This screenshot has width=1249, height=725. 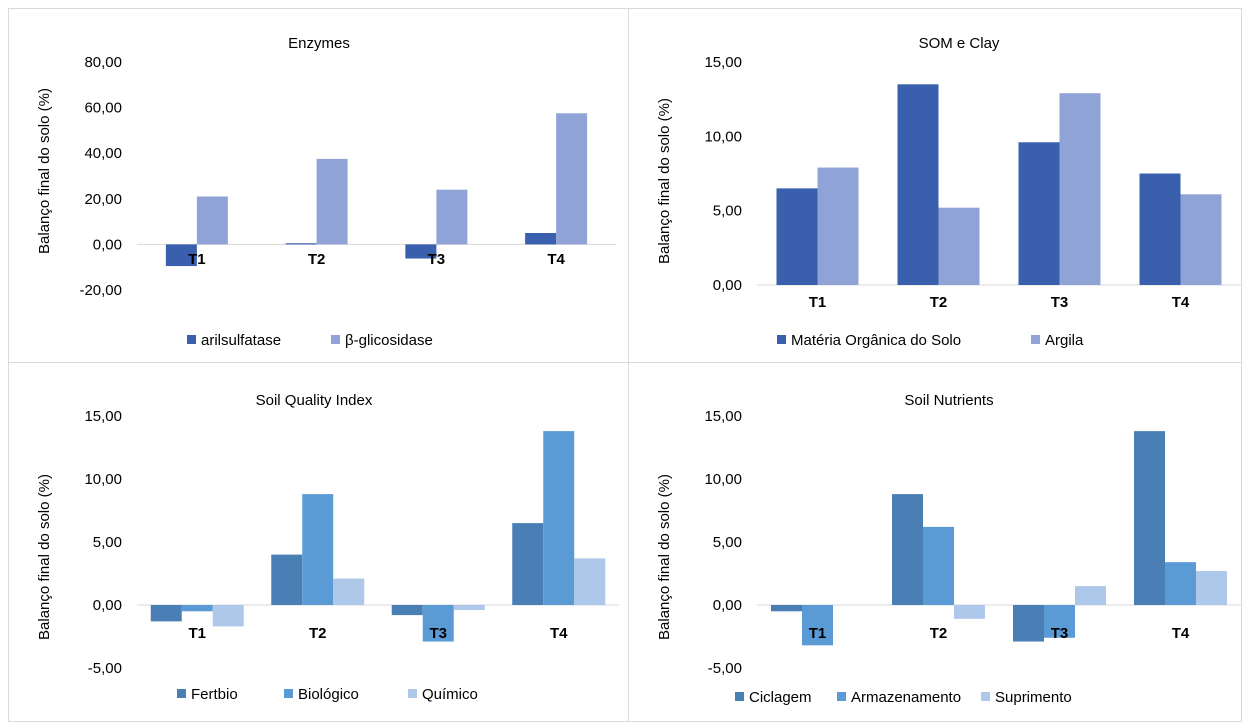 I want to click on legend-label: Matéria Orgânica do Solo, so click(x=876, y=340).